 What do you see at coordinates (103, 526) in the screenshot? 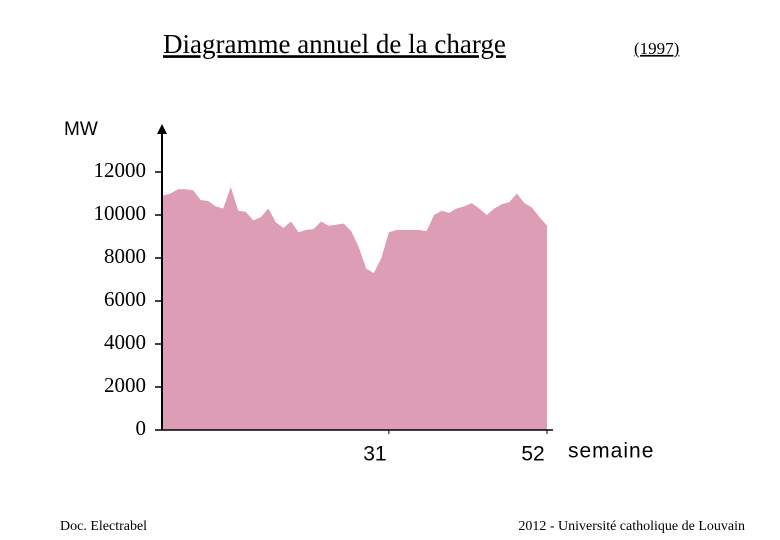
I see `footer-left: Doc. Electrabel` at bounding box center [103, 526].